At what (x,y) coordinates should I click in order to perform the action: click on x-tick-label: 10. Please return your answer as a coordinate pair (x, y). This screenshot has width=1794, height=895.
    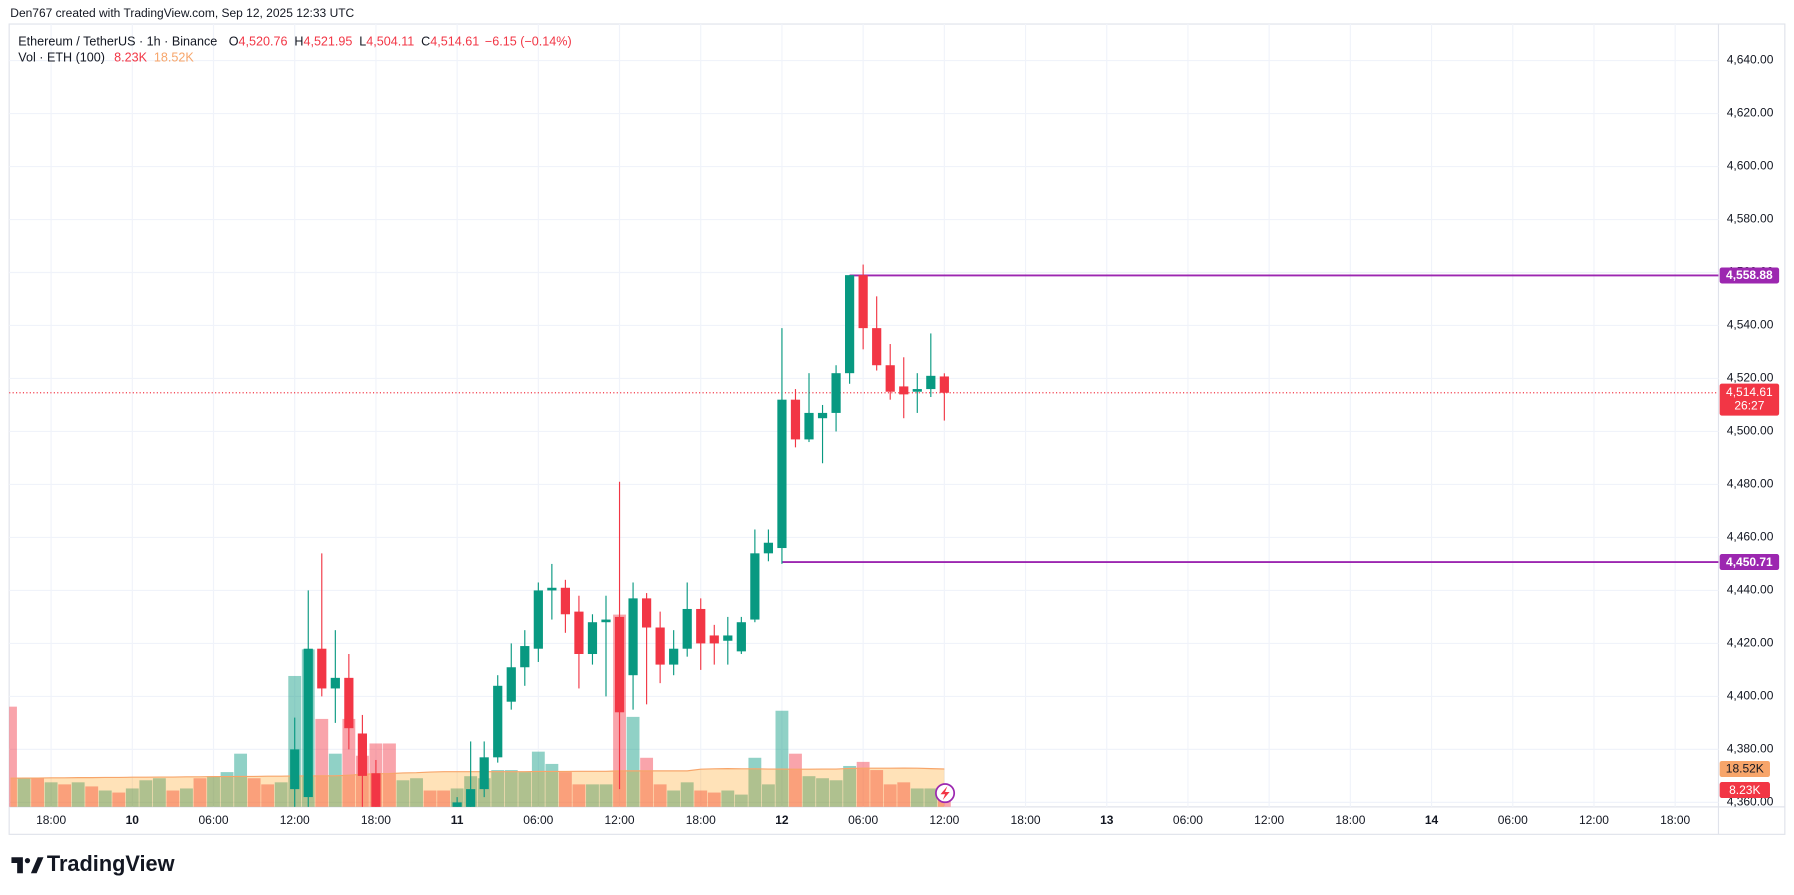
    Looking at the image, I should click on (133, 820).